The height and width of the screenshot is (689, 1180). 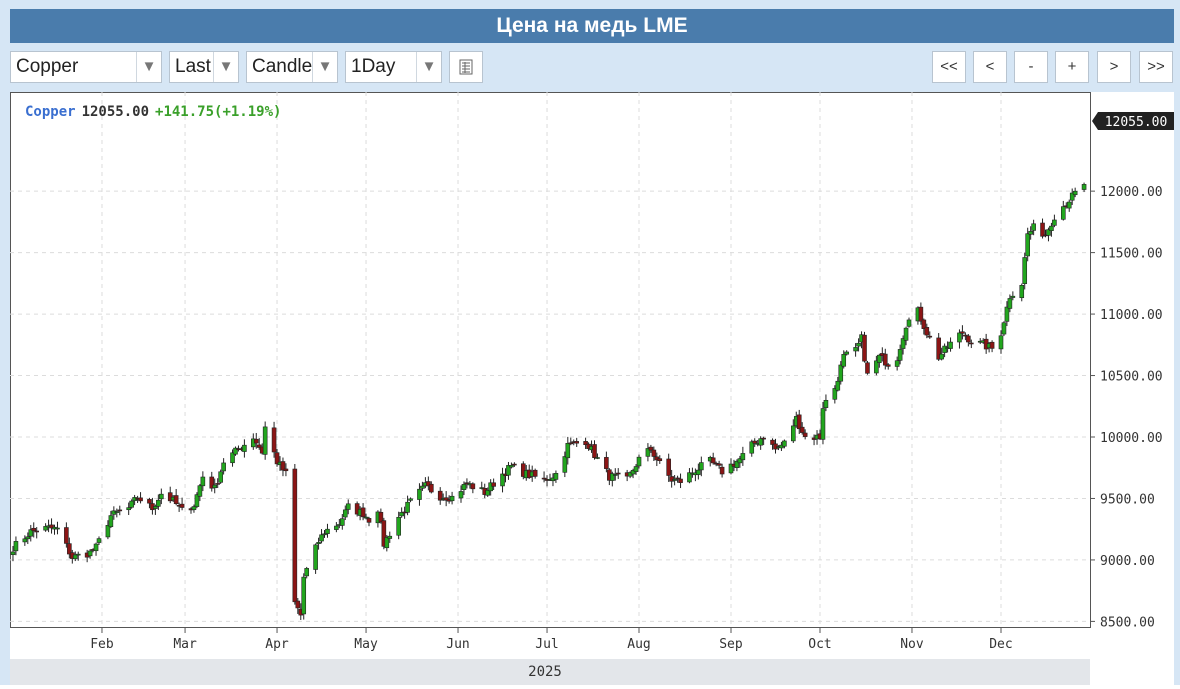 What do you see at coordinates (204, 67) in the screenshot?
I see `price-field-select: Last ▼` at bounding box center [204, 67].